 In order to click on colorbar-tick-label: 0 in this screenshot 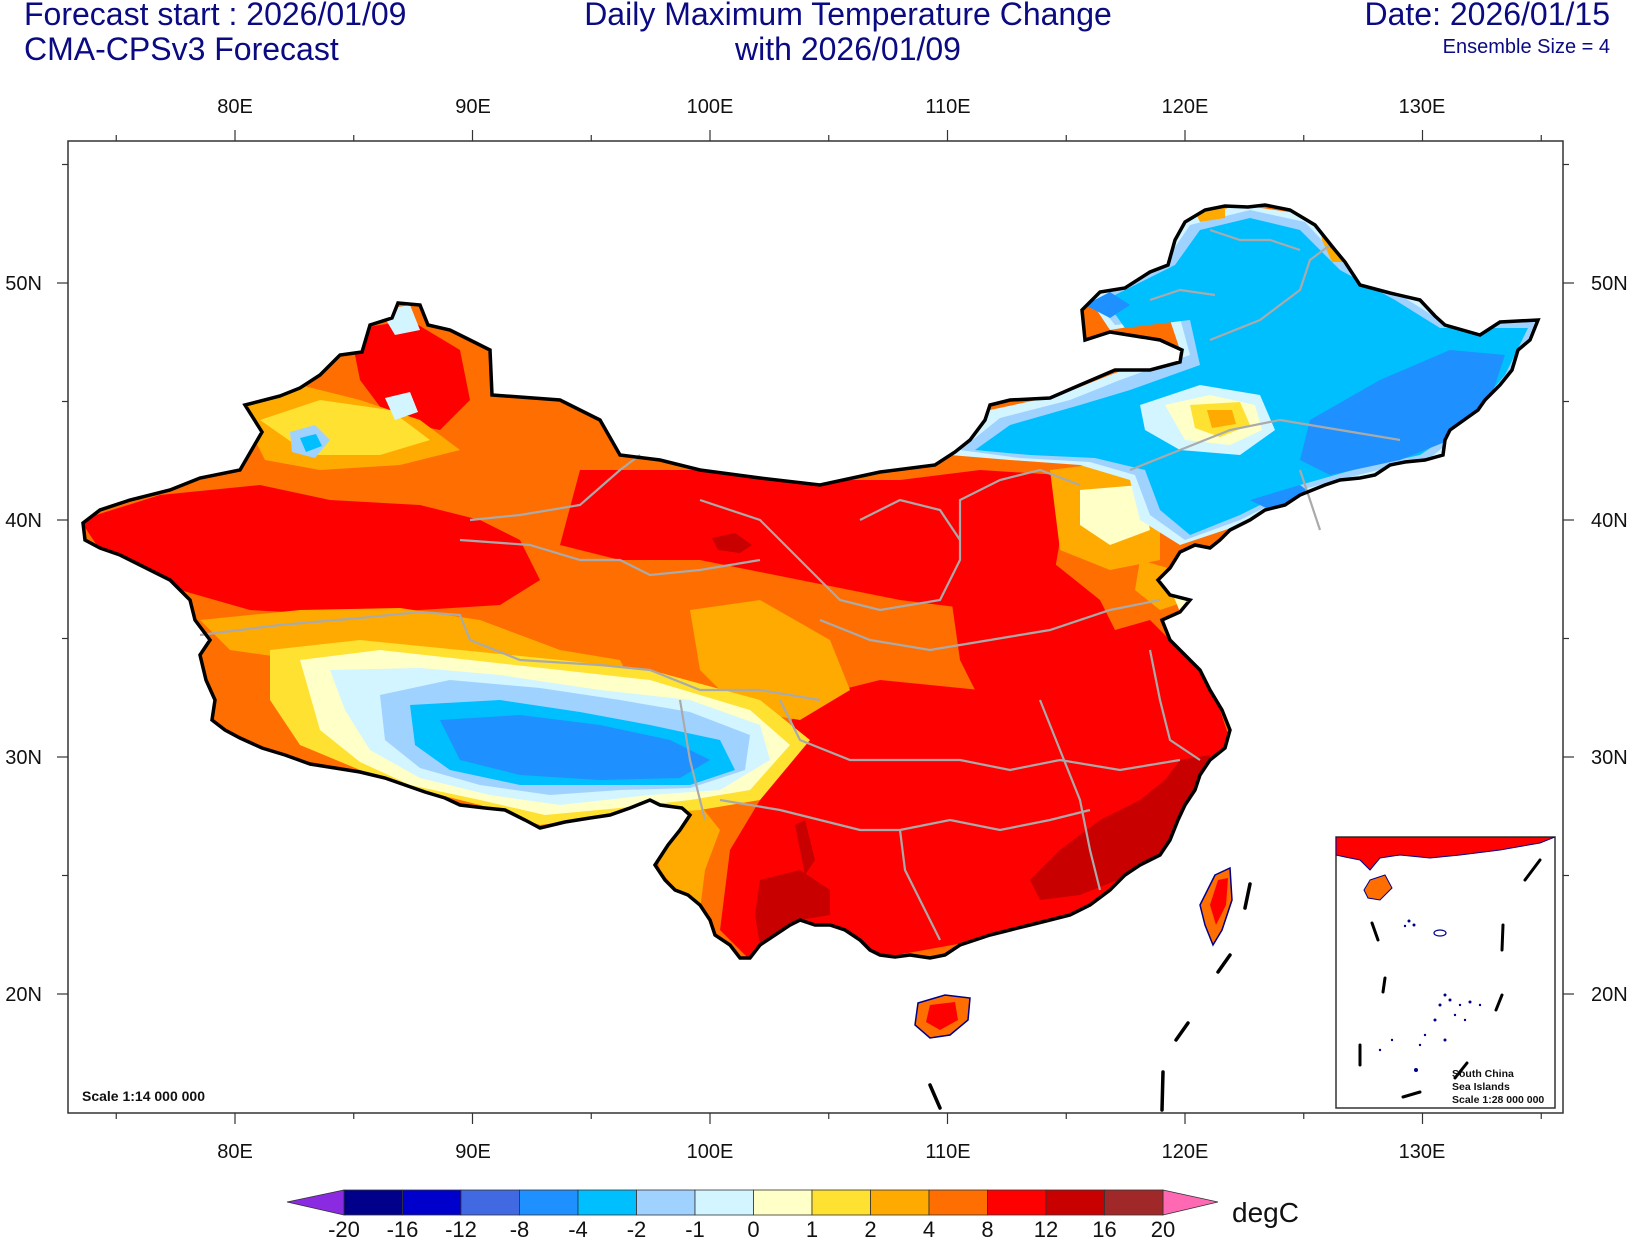, I will do `click(753, 1229)`.